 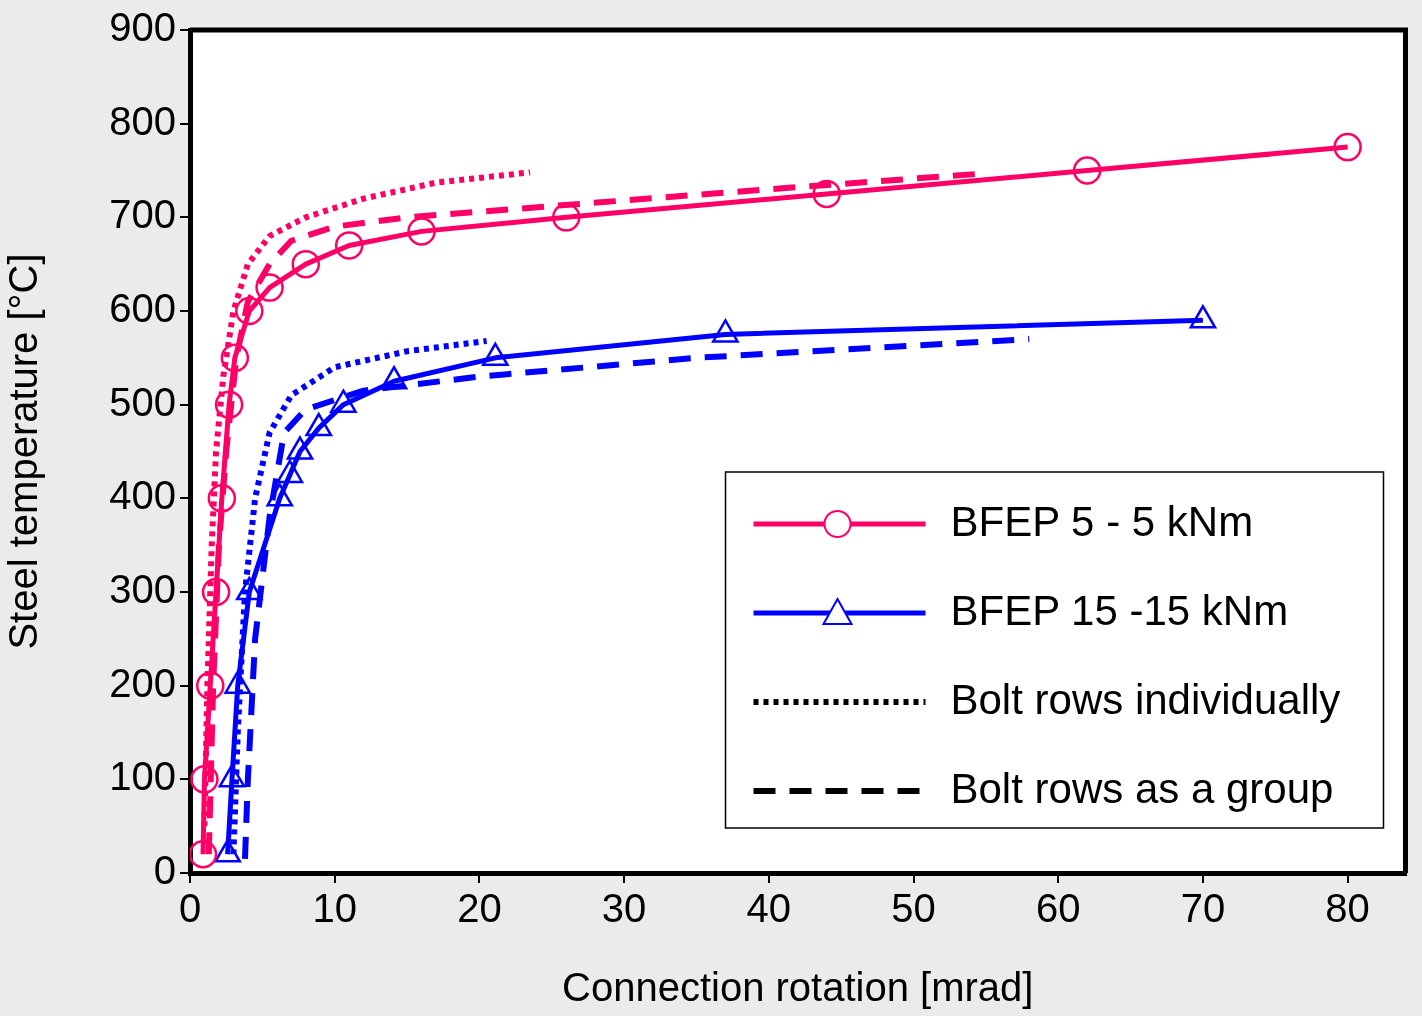 What do you see at coordinates (142, 682) in the screenshot?
I see `y-tick-label: 200` at bounding box center [142, 682].